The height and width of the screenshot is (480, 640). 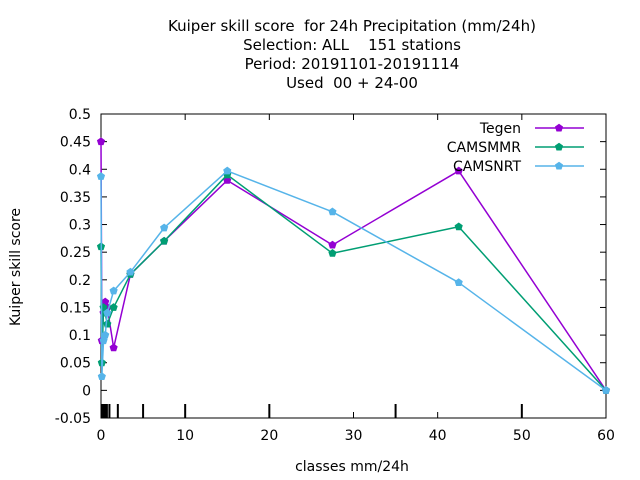 I want to click on y-tick-label: 0.25, so click(x=75, y=253).